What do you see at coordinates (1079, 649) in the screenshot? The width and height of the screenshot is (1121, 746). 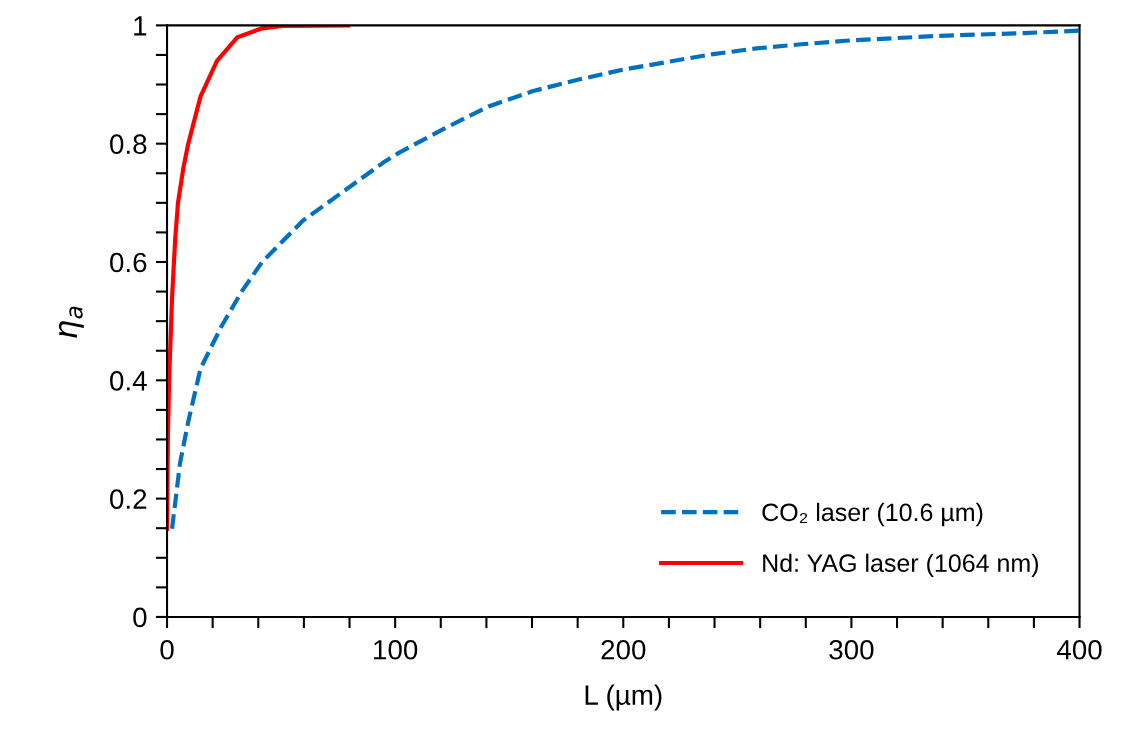 I see `x-tick-label: 400` at bounding box center [1079, 649].